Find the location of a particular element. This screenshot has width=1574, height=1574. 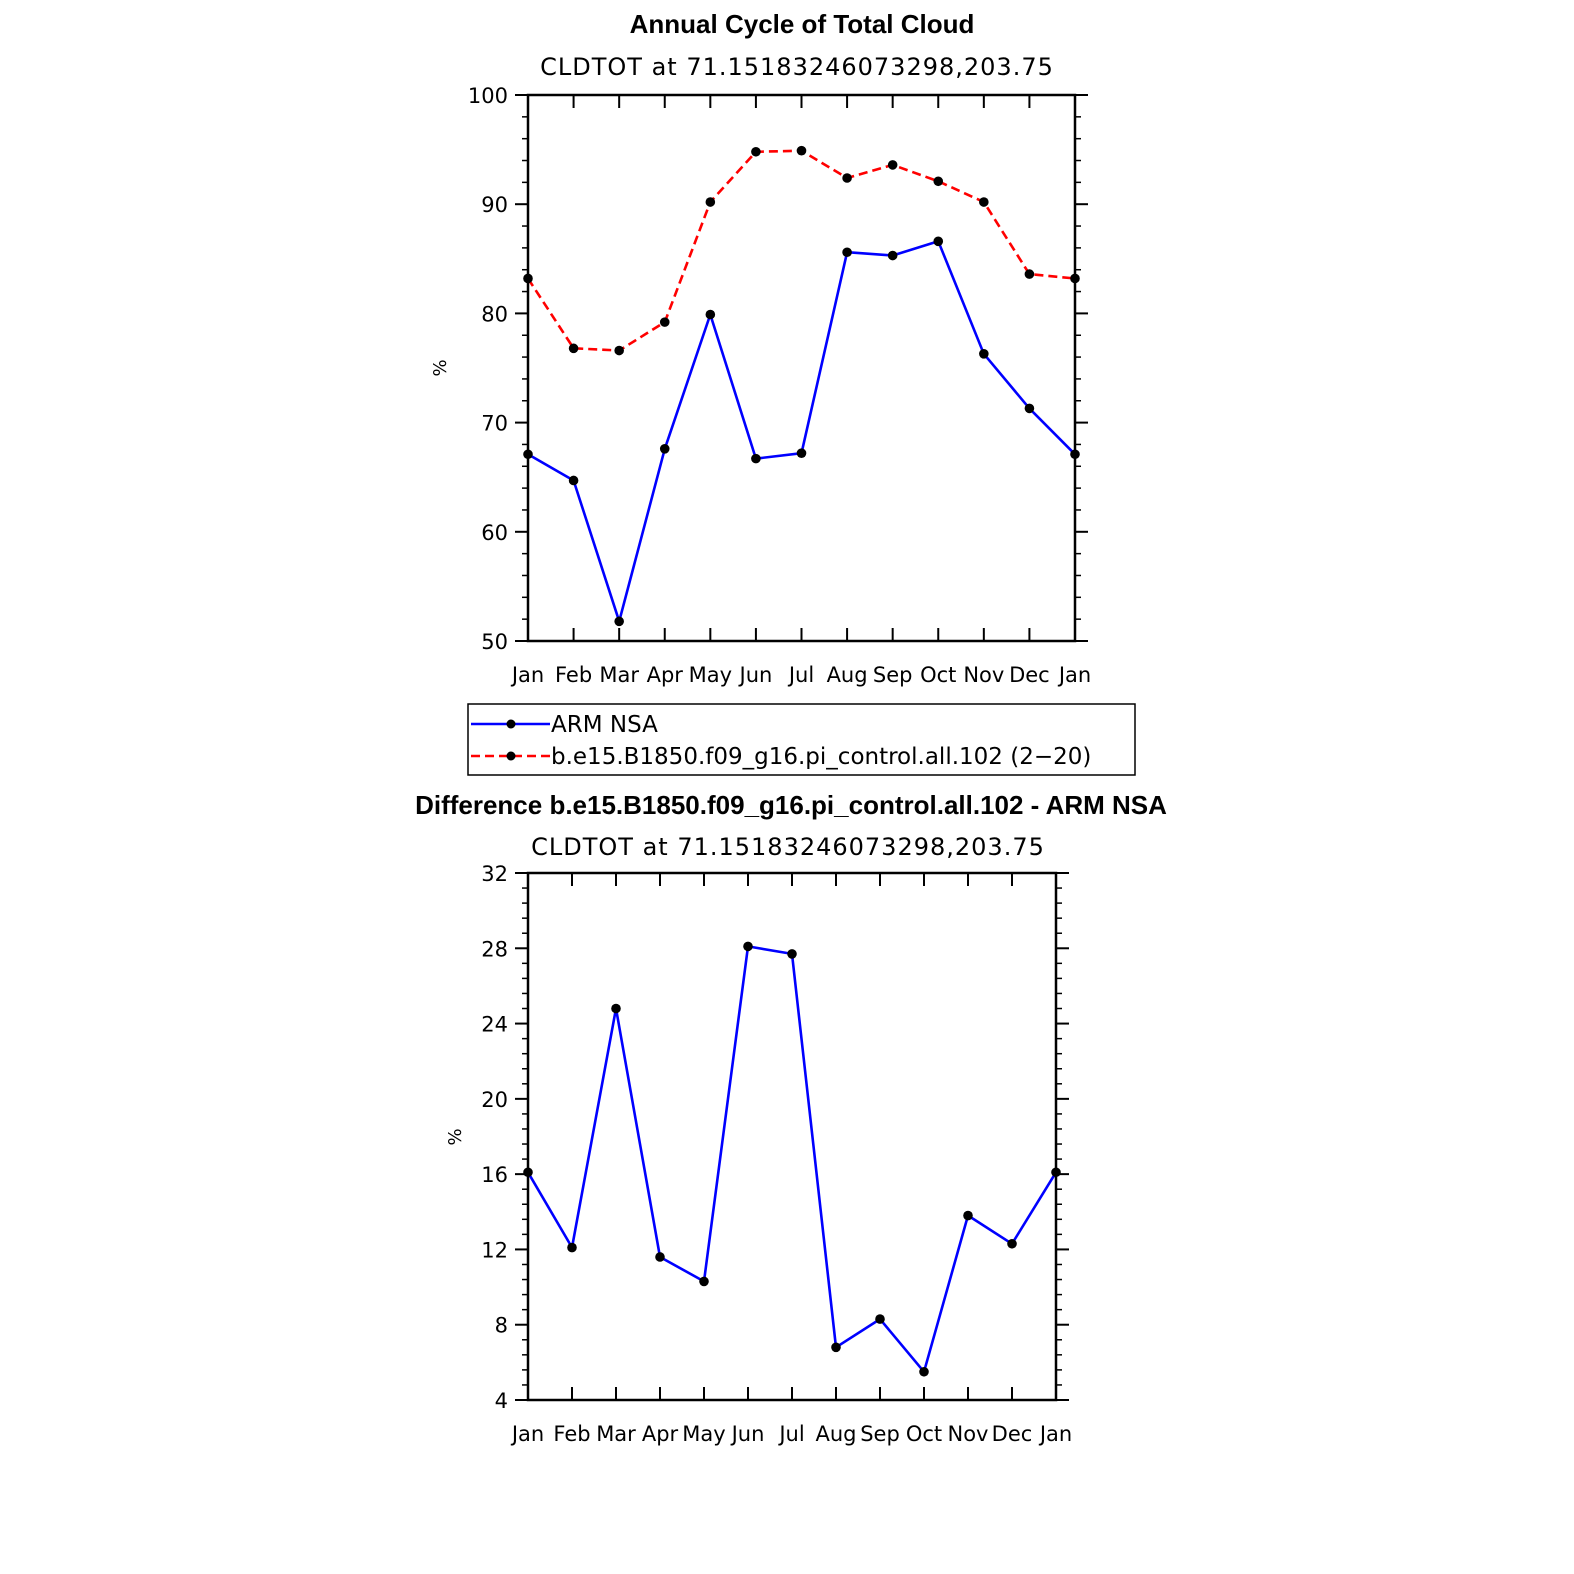

legend-entry-arm-nsa: ARM NSA is located at coordinates (564, 725).